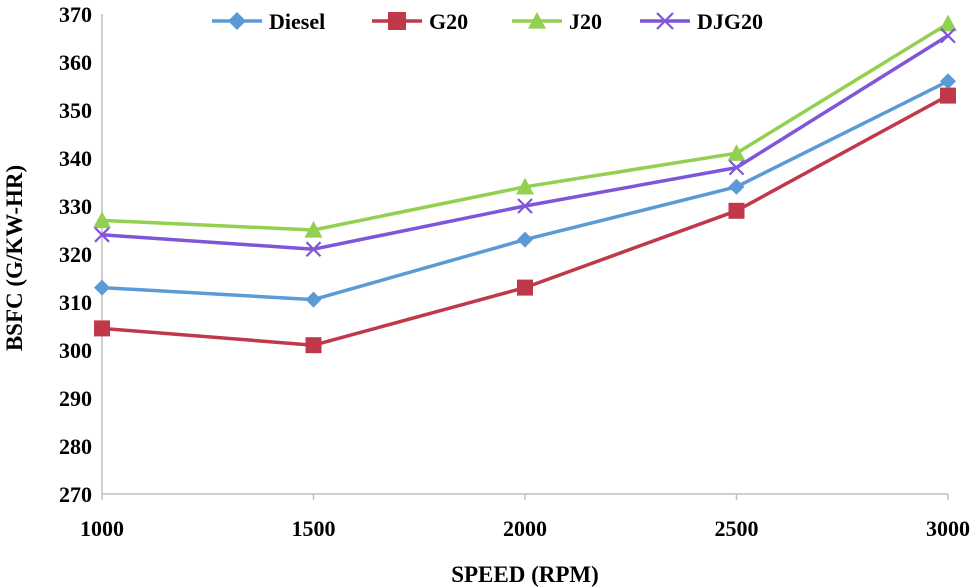 This screenshot has width=980, height=587. What do you see at coordinates (14, 258) in the screenshot?
I see `y-axis-title: BSFC (G/KW-HR)` at bounding box center [14, 258].